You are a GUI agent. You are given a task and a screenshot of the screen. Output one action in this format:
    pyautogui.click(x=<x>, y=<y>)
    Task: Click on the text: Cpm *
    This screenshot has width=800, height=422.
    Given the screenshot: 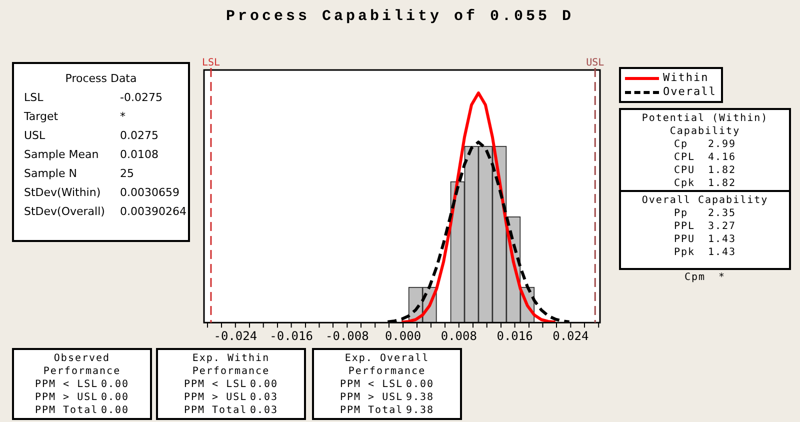 What is the action you would take?
    pyautogui.click(x=705, y=277)
    